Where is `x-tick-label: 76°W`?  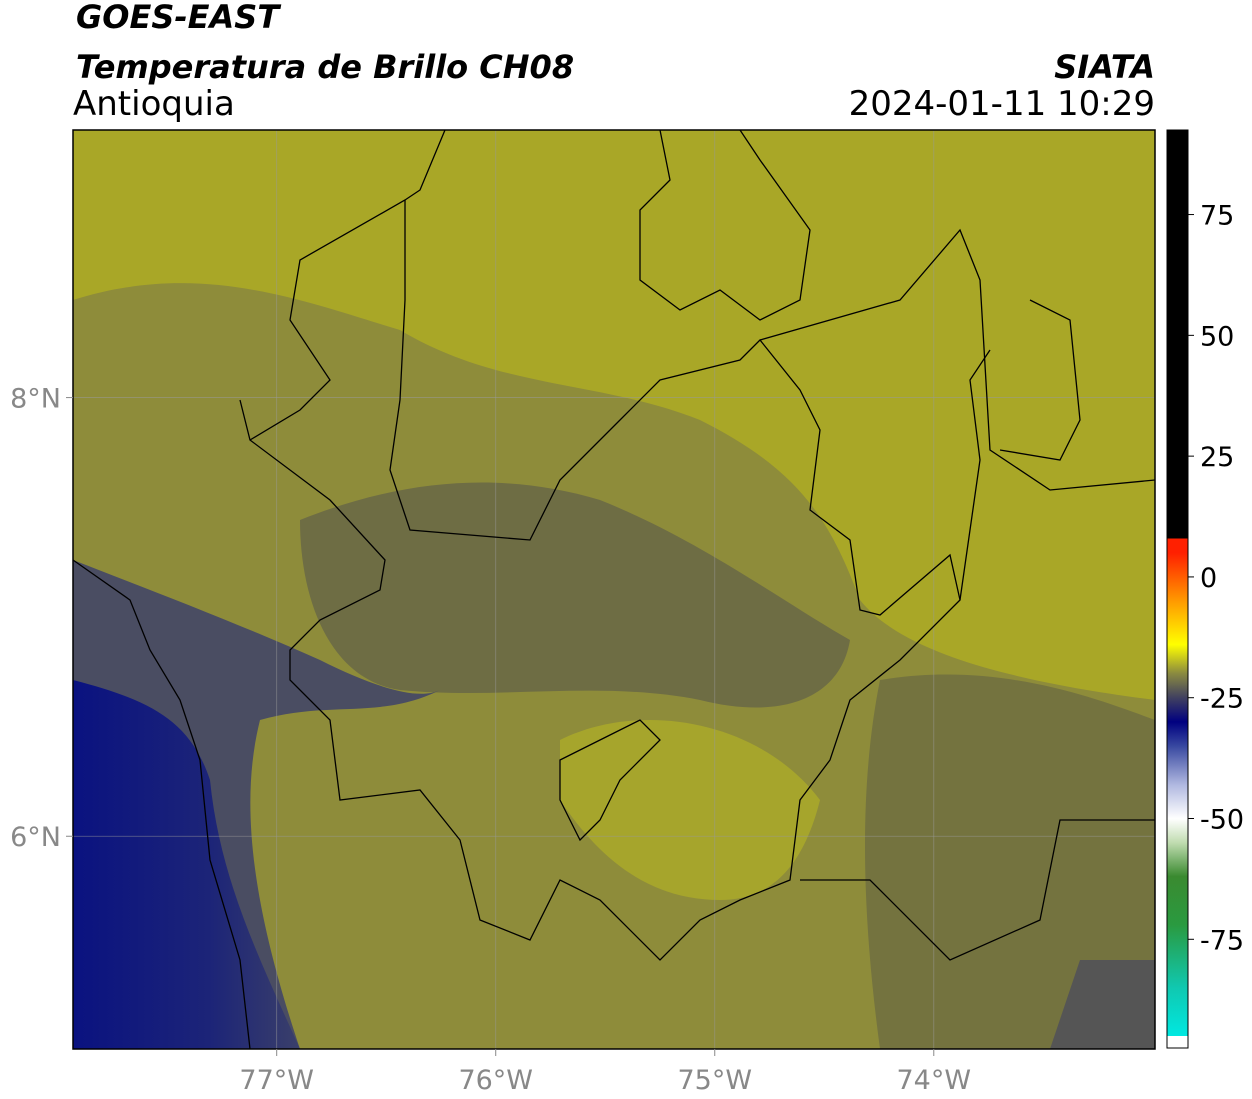 x-tick-label: 76°W is located at coordinates (495, 1080).